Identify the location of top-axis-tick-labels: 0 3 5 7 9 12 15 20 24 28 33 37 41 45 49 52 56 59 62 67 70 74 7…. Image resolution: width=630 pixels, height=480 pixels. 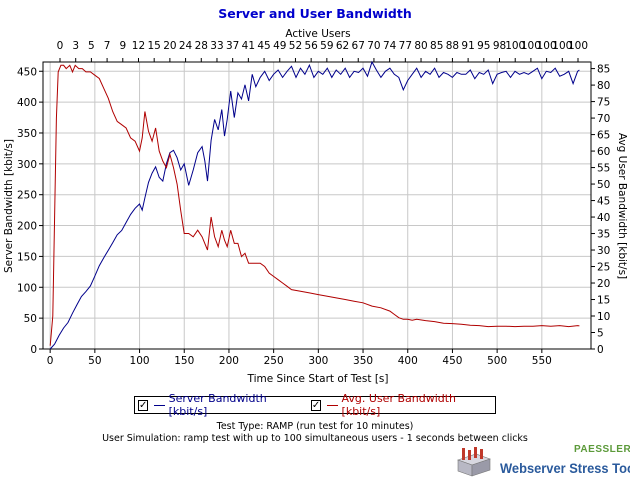
(322, 51).